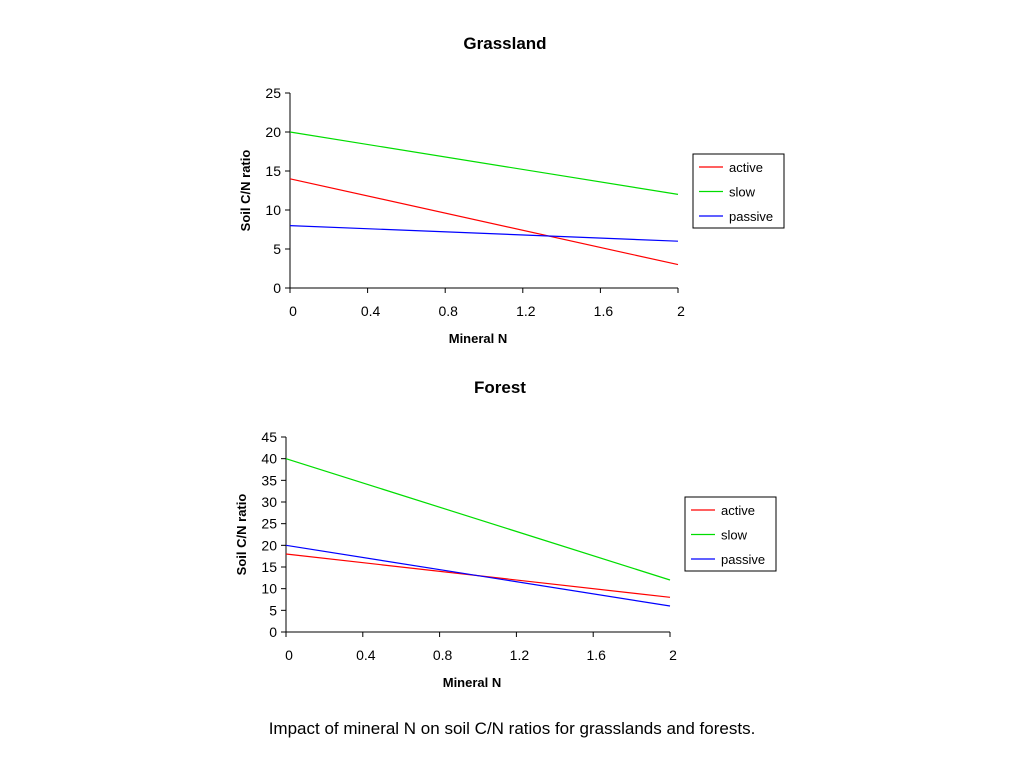 This screenshot has width=1024, height=768. Describe the element at coordinates (269, 480) in the screenshot. I see `y-tick-label: 35` at that location.